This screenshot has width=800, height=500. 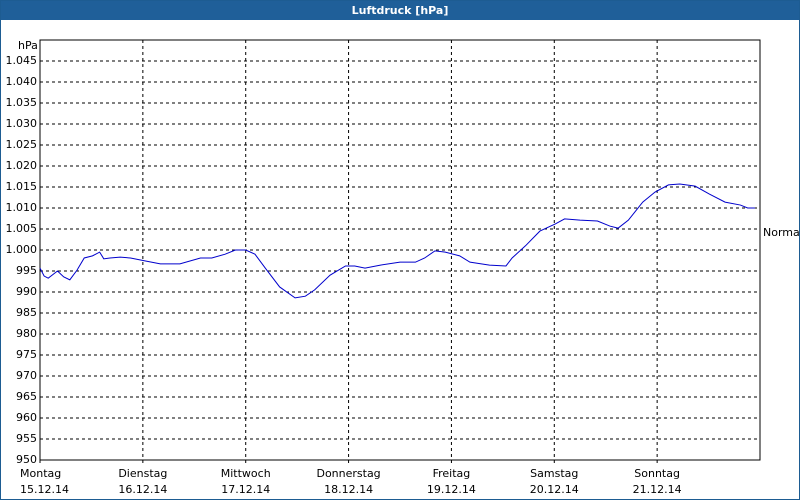 I want to click on x-tick-date: 20.12.14, so click(x=554, y=489).